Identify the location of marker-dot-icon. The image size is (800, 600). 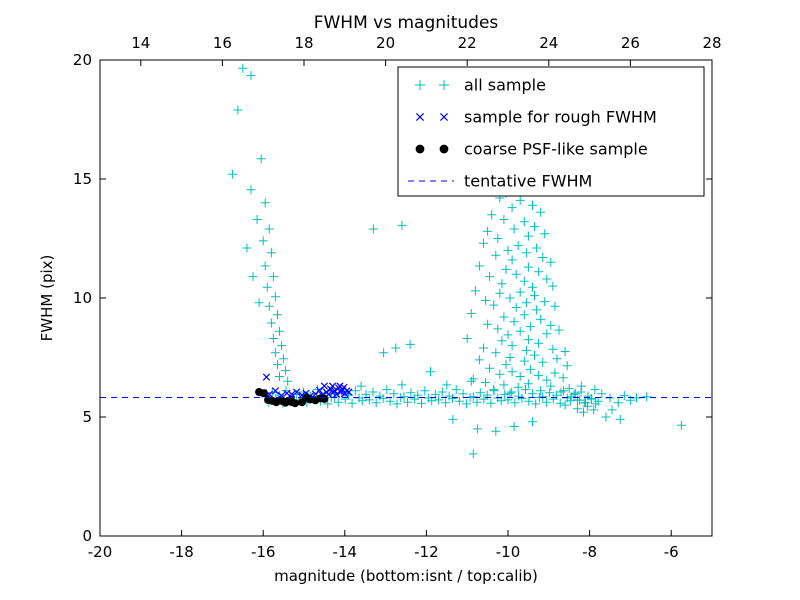
(444, 149).